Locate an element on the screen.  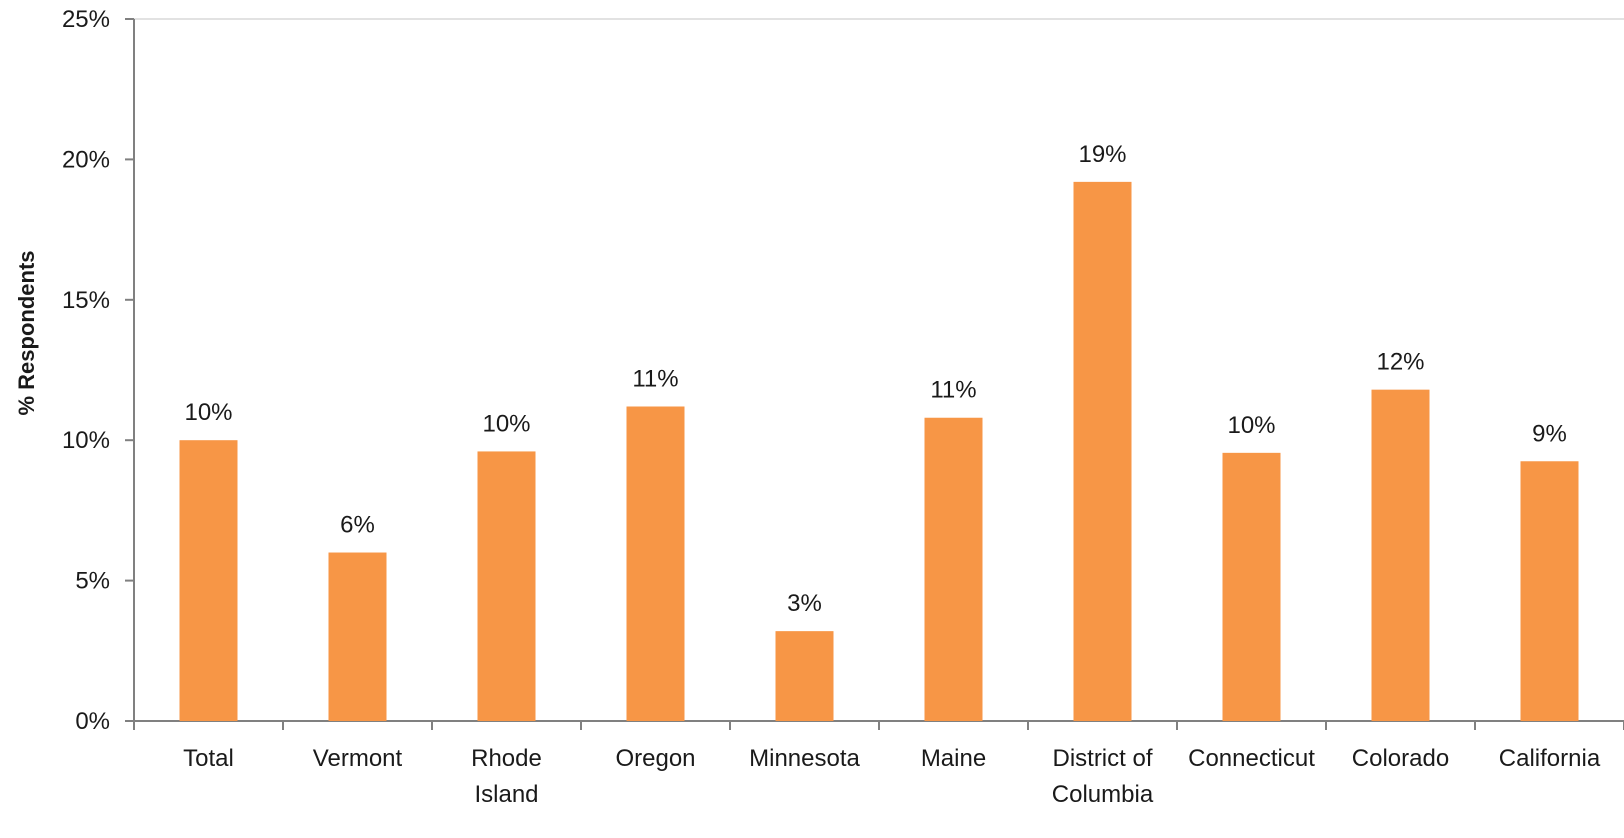
x-tick-label: Vermont is located at coordinates (358, 758).